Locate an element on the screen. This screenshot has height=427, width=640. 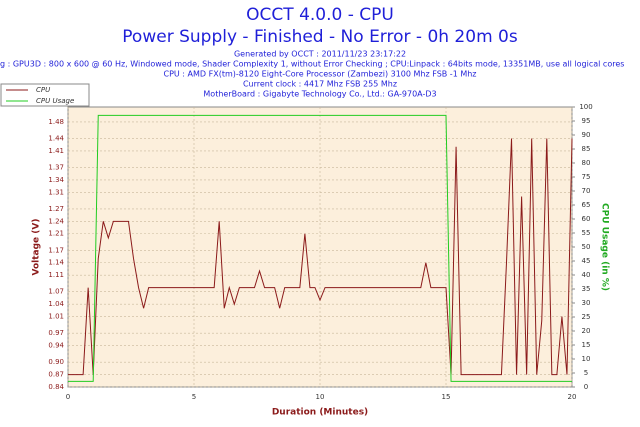
y2-tick-label: 45 is located at coordinates (586, 261).